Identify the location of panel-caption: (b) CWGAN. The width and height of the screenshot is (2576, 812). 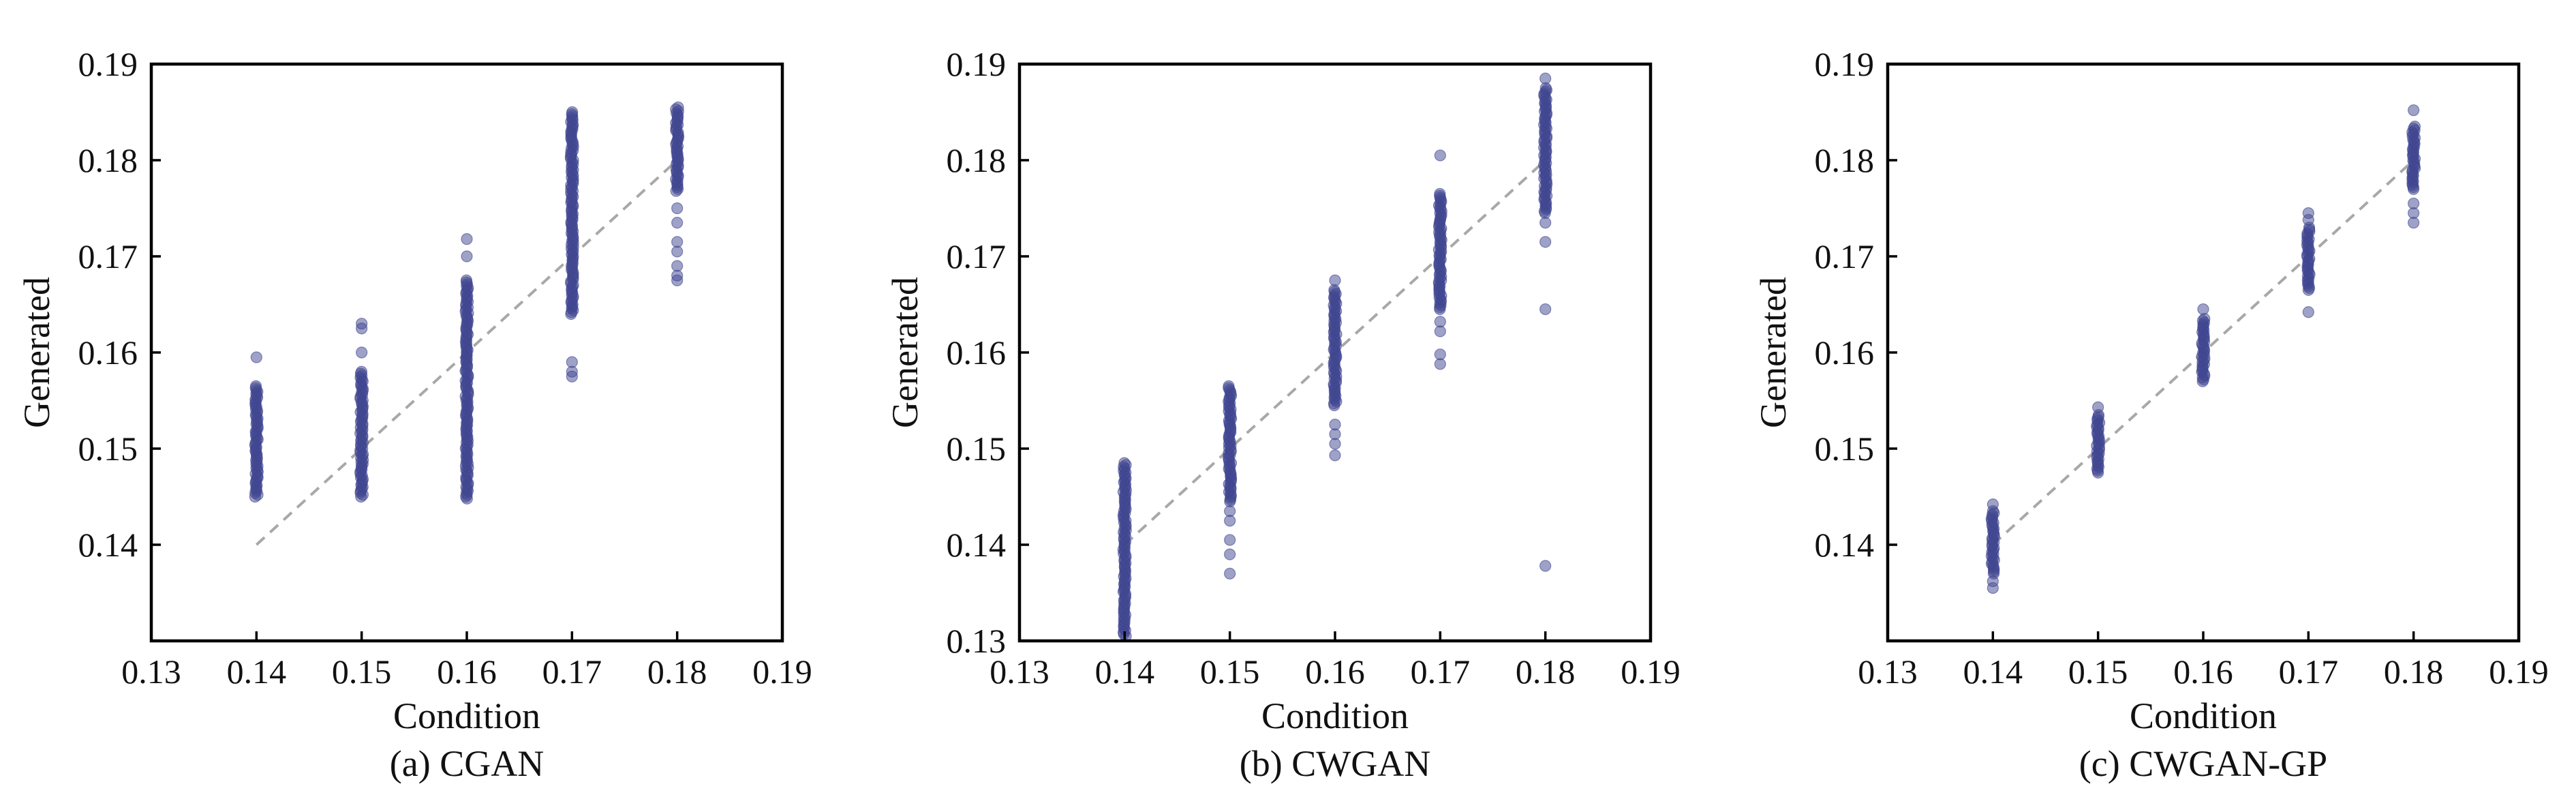
(1335, 763).